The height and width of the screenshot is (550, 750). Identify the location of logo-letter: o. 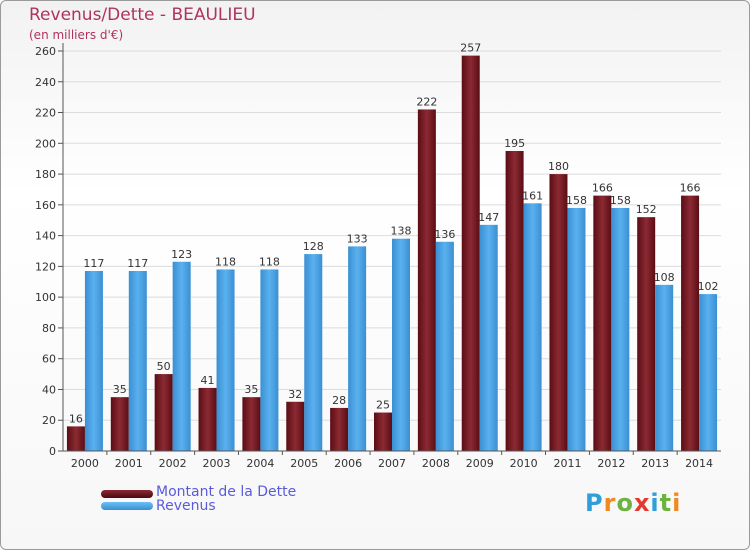
(625, 503).